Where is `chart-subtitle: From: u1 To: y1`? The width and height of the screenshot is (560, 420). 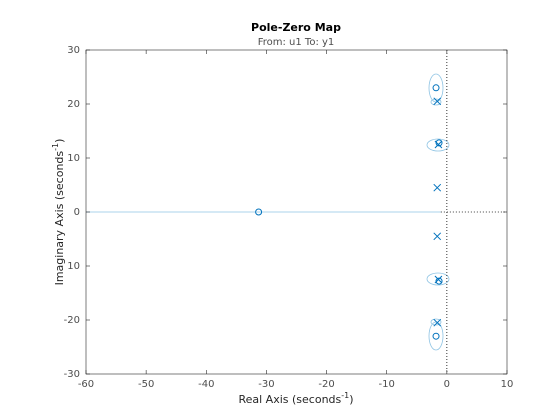
chart-subtitle: From: u1 To: y1 is located at coordinates (296, 42).